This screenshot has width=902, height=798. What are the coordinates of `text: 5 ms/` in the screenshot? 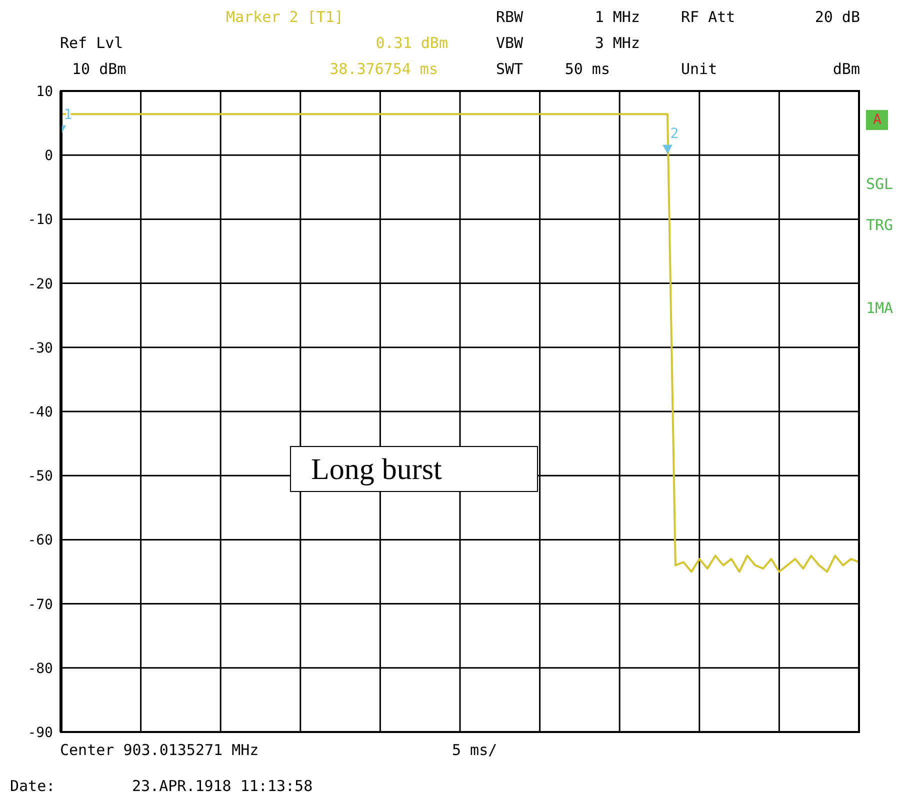 It's located at (475, 750).